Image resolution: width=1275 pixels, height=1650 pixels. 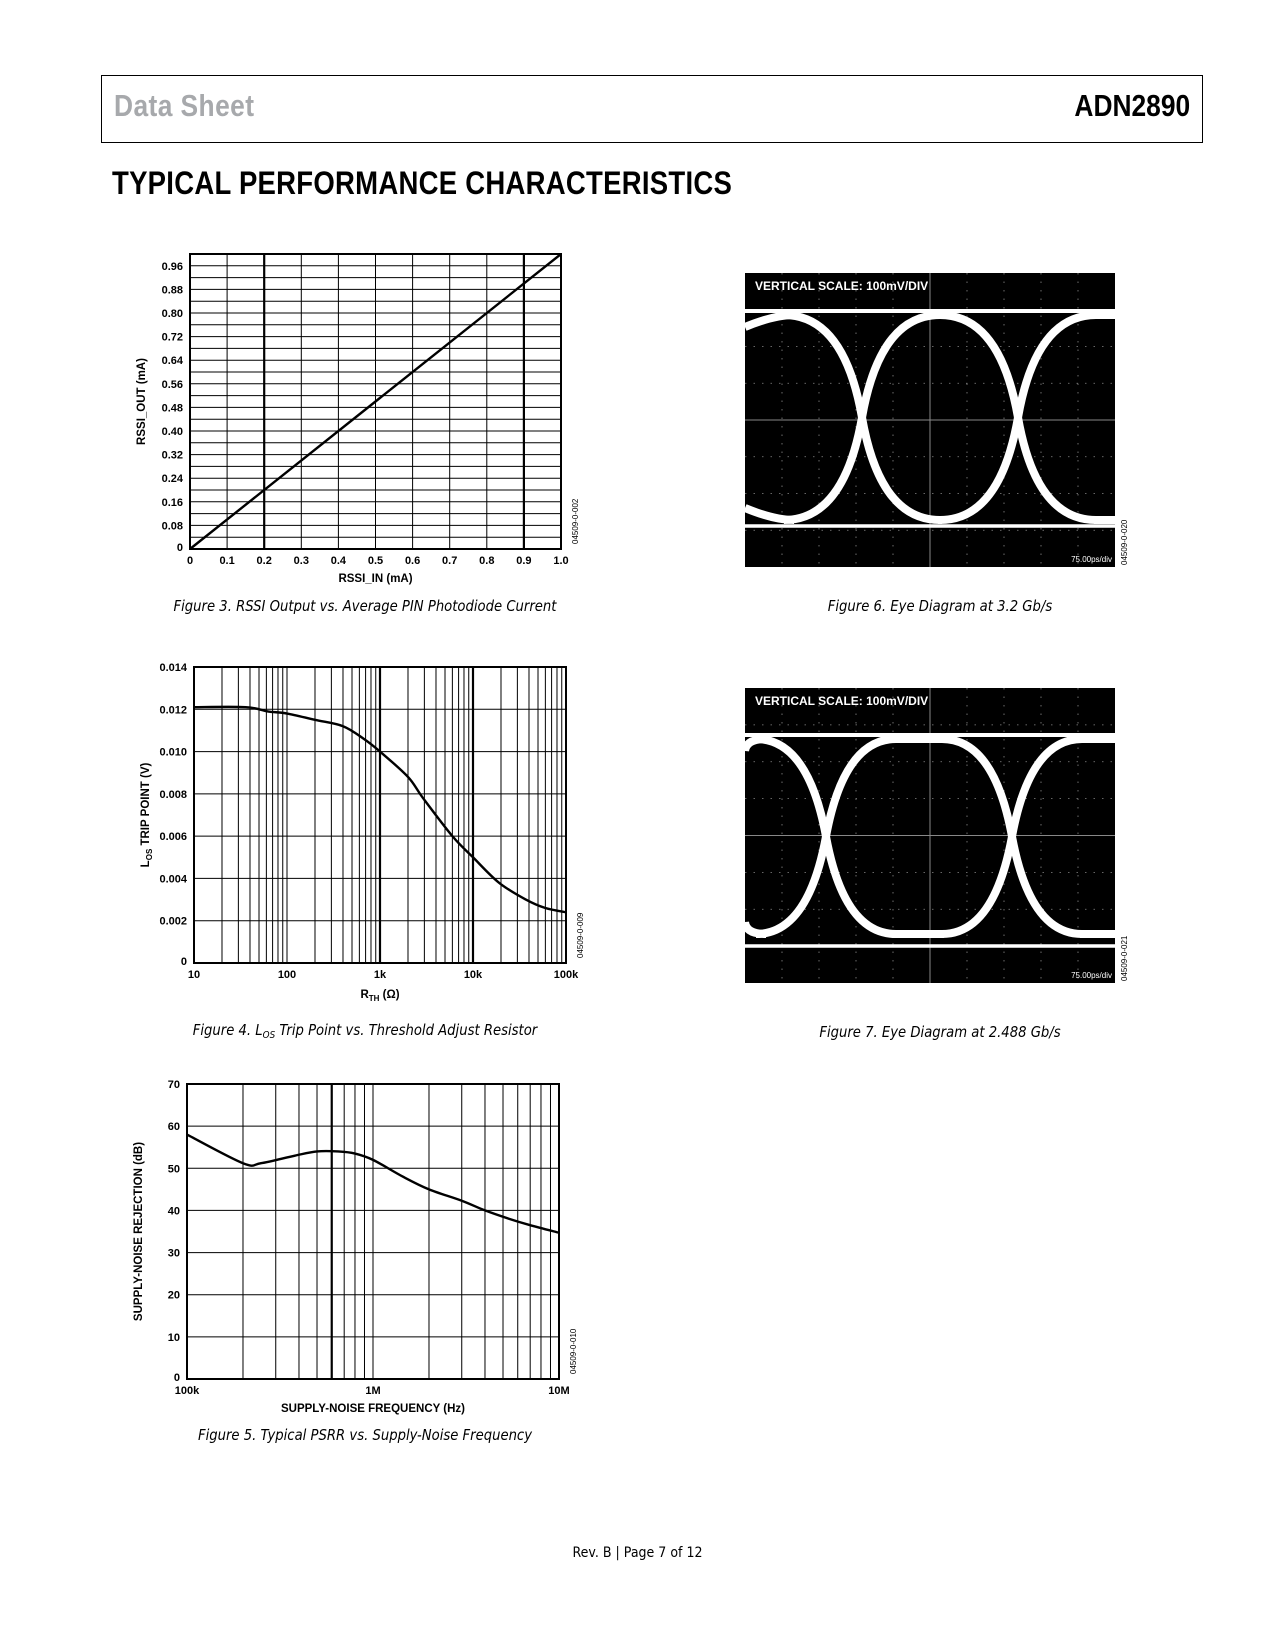 What do you see at coordinates (190, 561) in the screenshot?
I see `x-tick-label: 0` at bounding box center [190, 561].